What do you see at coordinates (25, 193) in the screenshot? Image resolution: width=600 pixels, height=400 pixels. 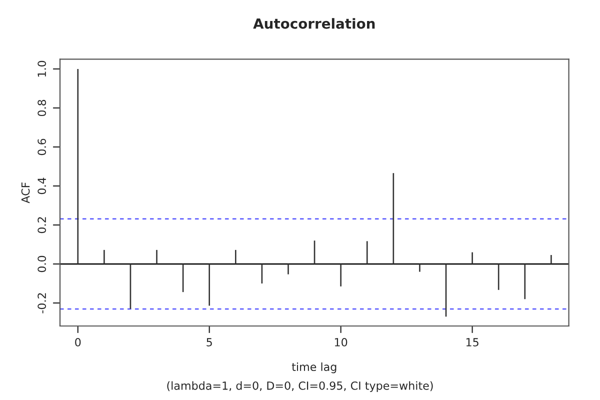 I see `y-axis-title: ACF` at bounding box center [25, 193].